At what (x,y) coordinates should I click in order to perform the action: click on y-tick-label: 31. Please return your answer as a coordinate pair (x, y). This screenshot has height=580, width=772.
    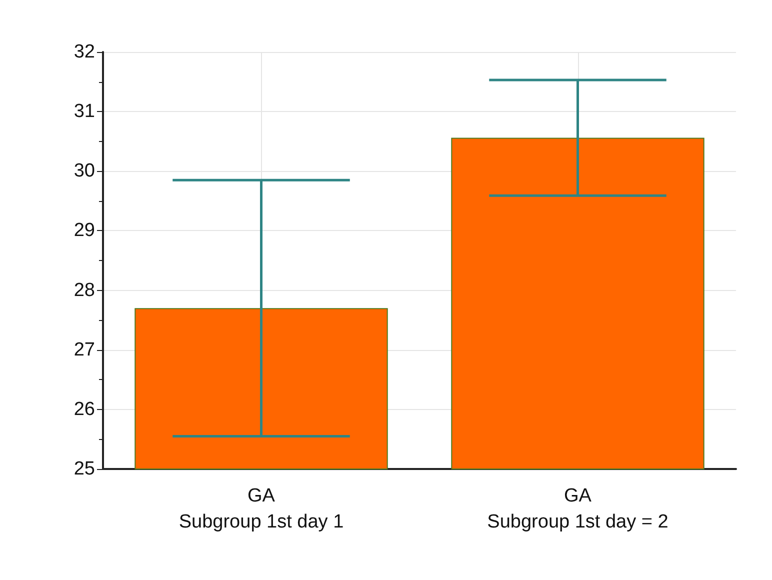
    Looking at the image, I should click on (84, 111).